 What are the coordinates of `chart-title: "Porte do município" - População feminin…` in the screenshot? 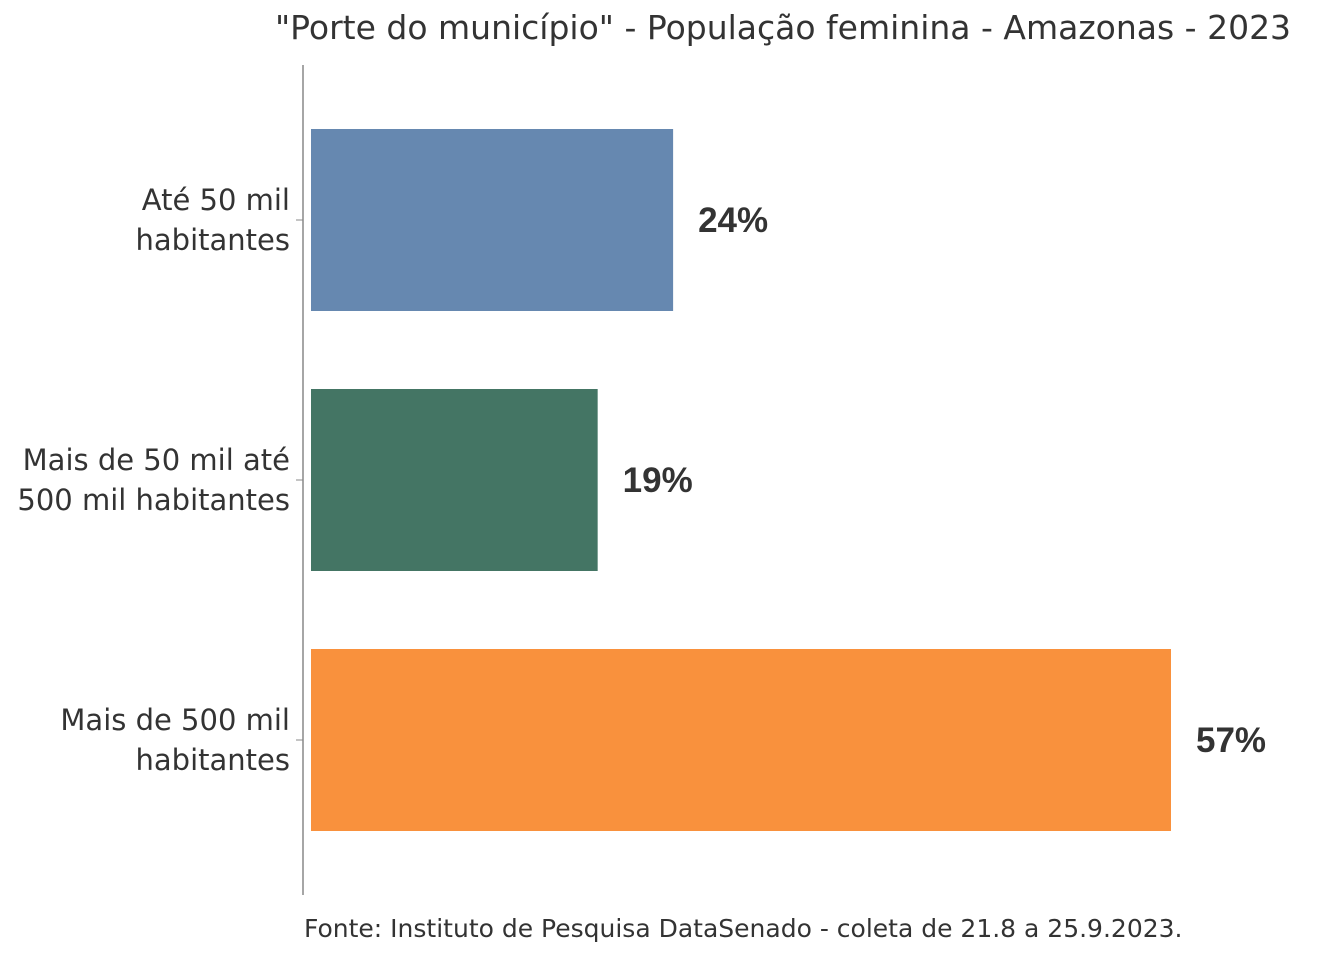 It's located at (783, 27).